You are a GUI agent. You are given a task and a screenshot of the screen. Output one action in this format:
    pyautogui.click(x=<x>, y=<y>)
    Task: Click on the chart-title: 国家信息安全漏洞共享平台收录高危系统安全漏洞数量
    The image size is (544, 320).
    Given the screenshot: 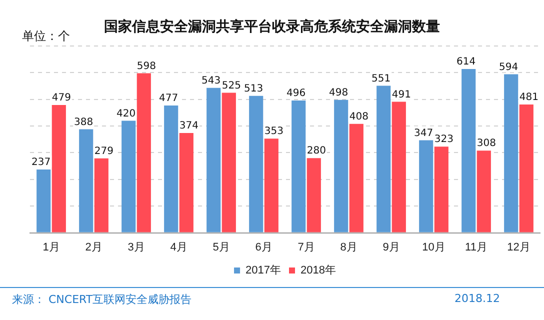 What is the action you would take?
    pyautogui.click(x=272, y=27)
    